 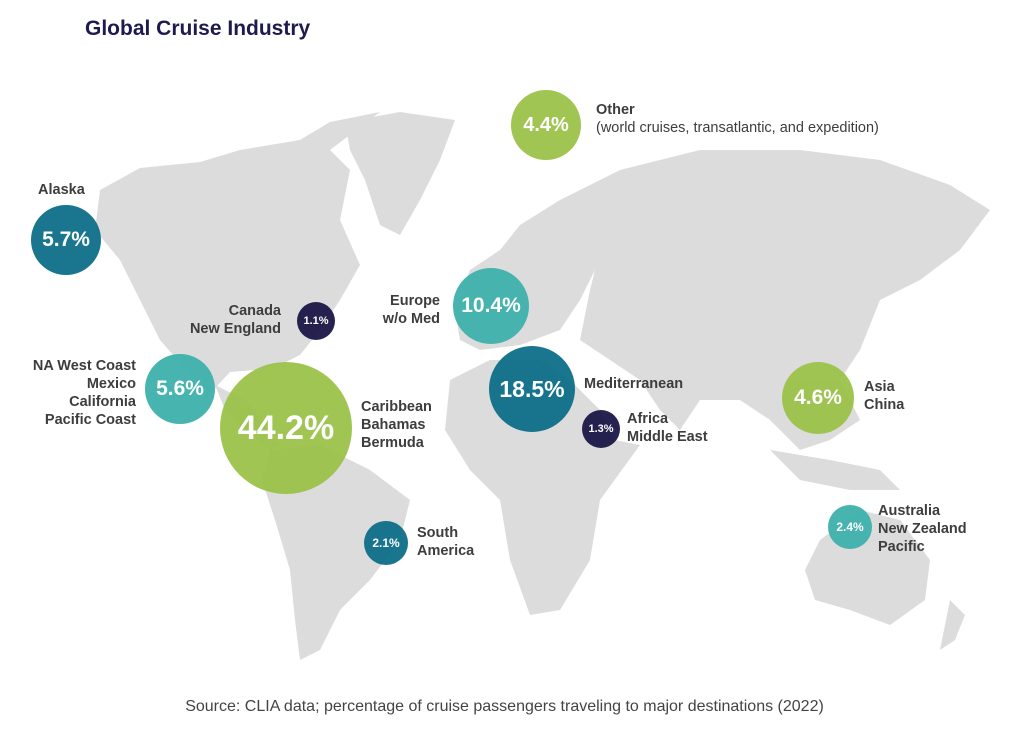 I want to click on bubble-canada: 1.1%, so click(x=316, y=321).